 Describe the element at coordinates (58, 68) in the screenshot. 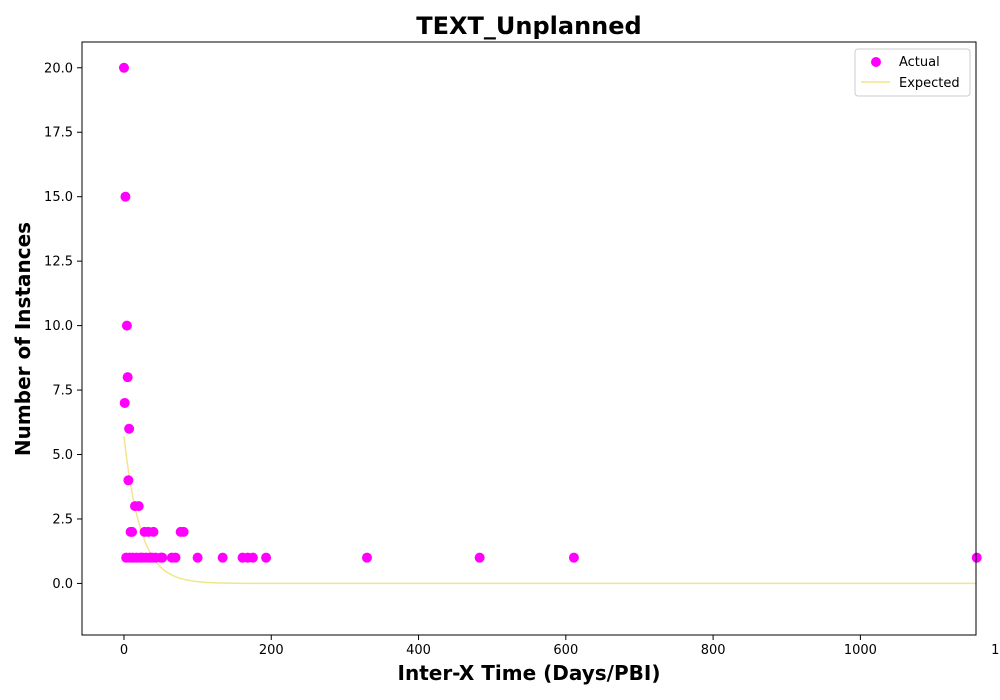

I see `y-tick-label: 20.0` at that location.